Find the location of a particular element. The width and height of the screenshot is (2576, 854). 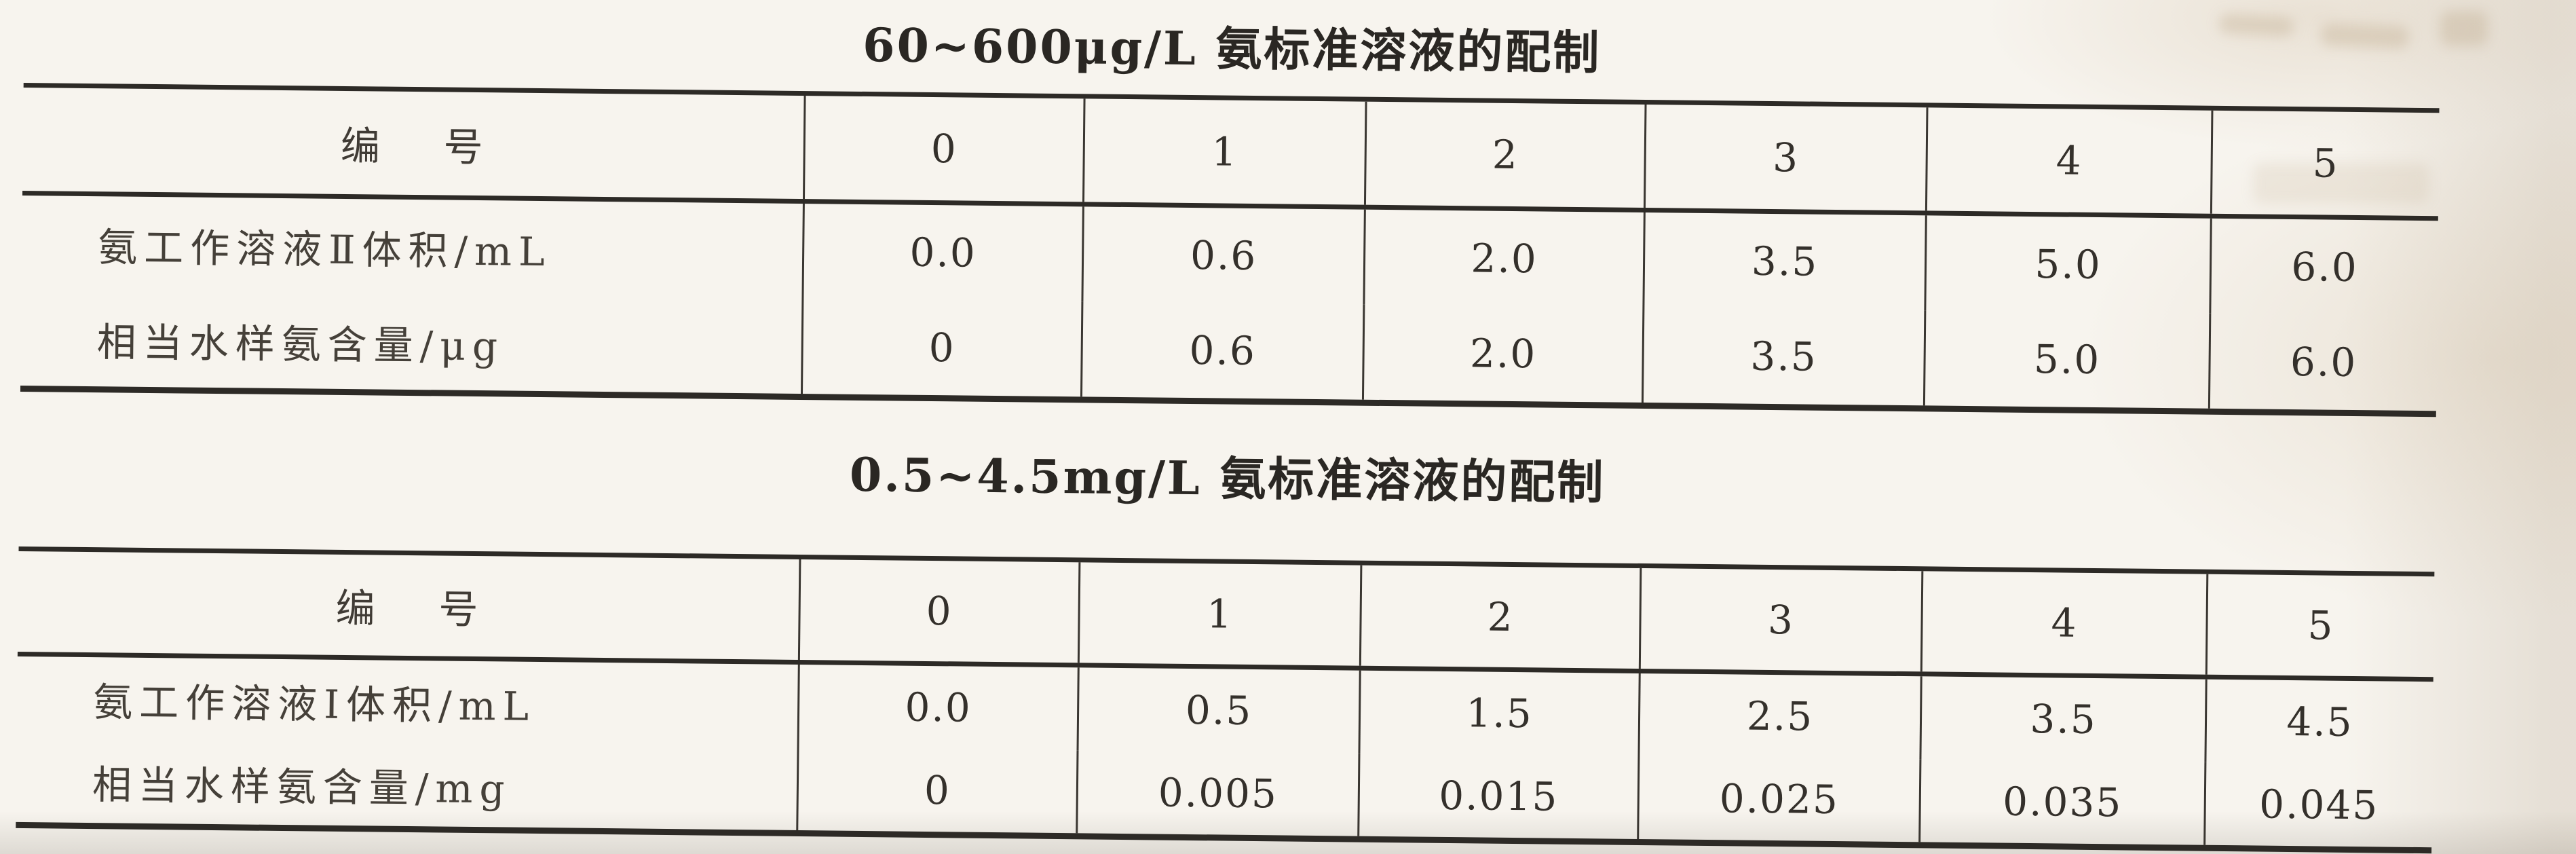

value-cell: 1.5 is located at coordinates (1498, 713).